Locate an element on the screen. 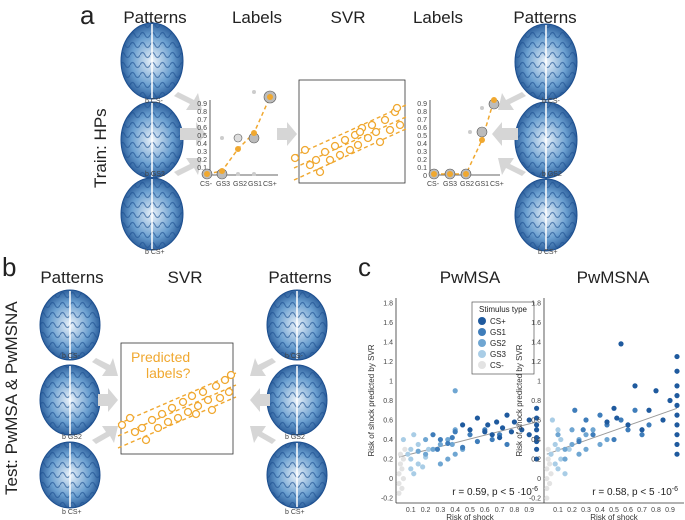  y-tick-label: 0.6 is located at coordinates (536, 421).